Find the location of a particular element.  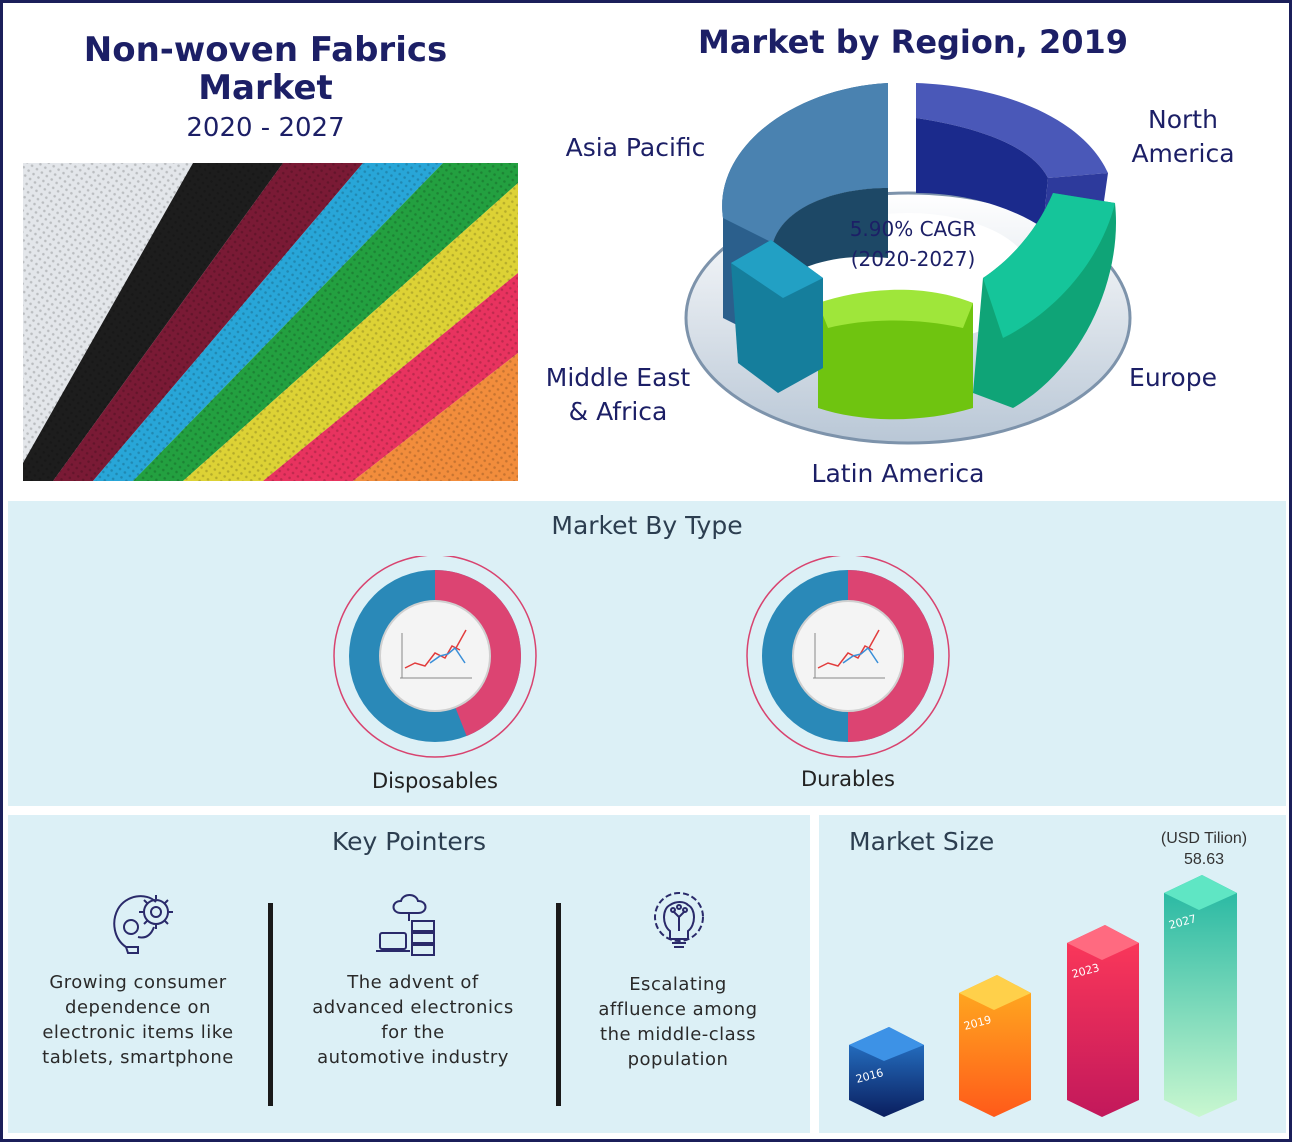

bar-2019 is located at coordinates (995, 1046).